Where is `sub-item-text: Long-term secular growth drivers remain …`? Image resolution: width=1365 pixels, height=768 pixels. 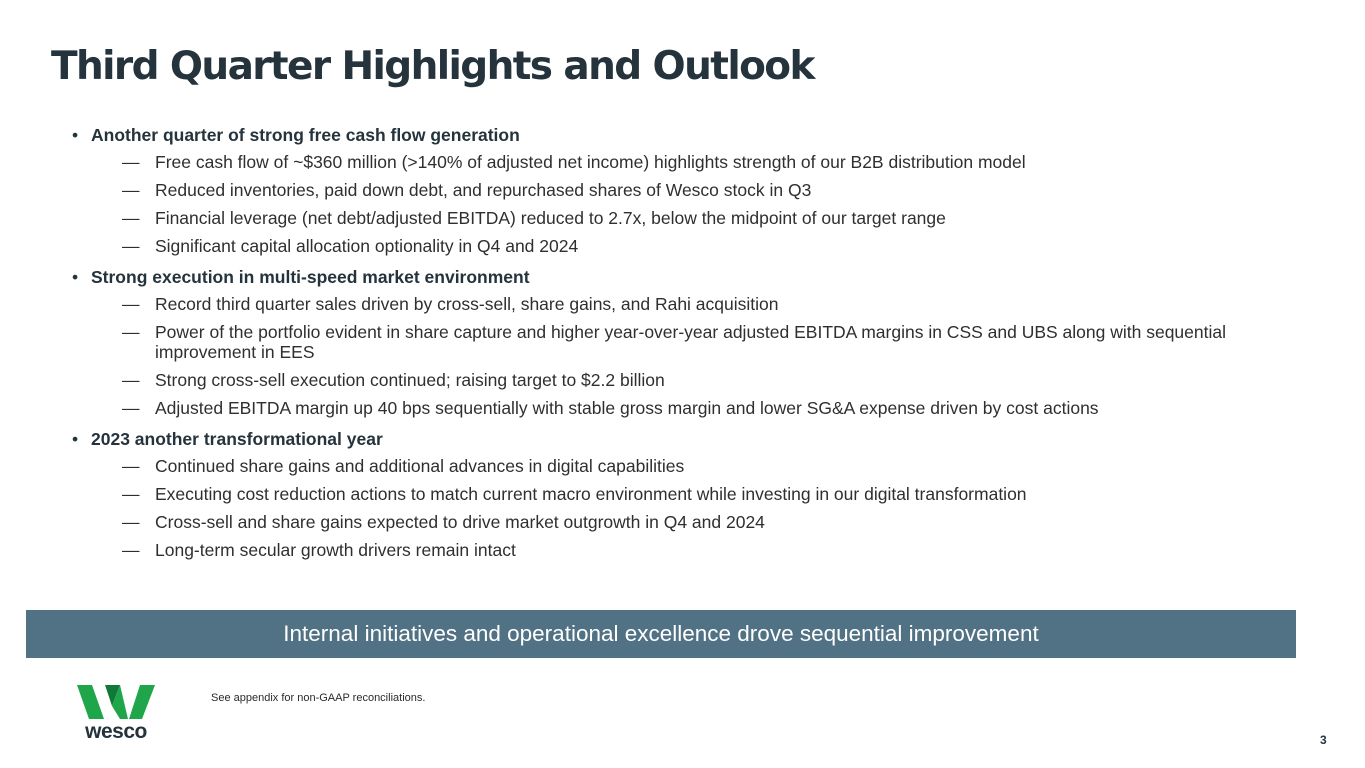 sub-item-text: Long-term secular growth drivers remain … is located at coordinates (335, 550).